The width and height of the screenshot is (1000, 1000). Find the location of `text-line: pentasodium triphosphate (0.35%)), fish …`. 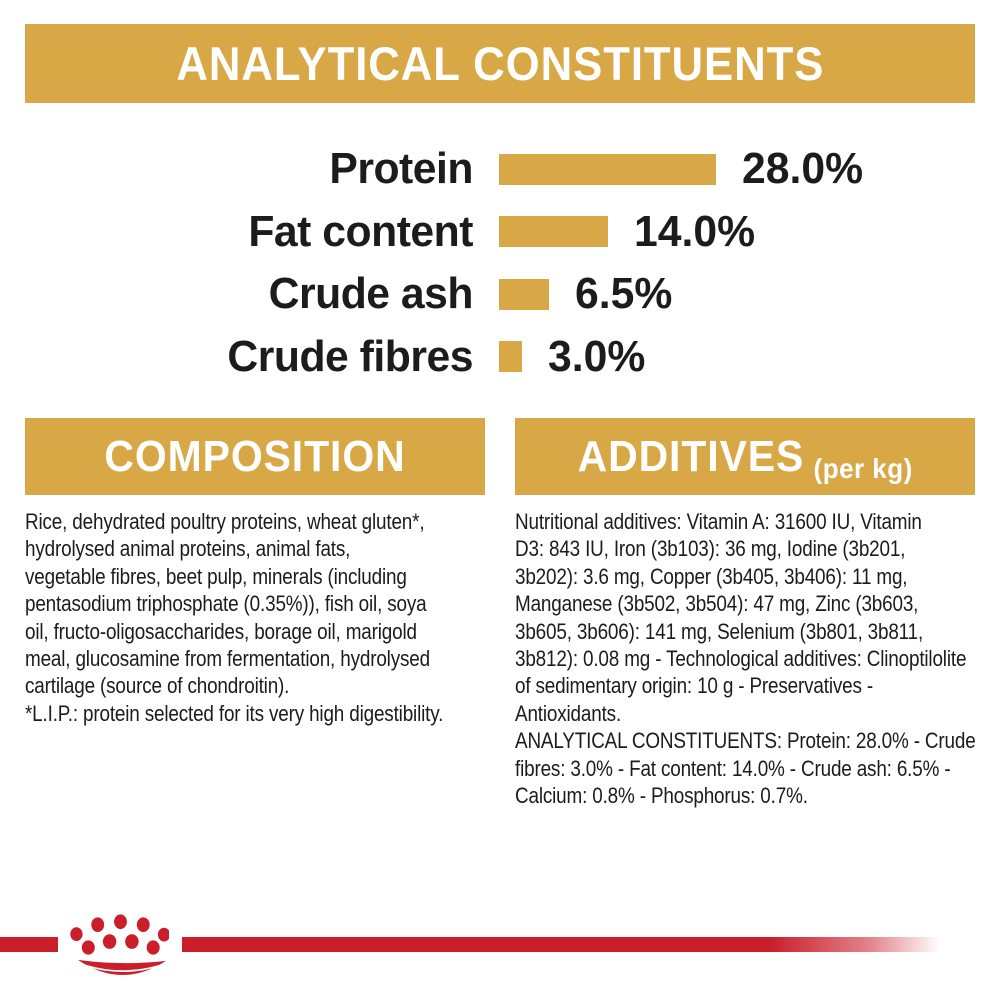

text-line: pentasodium triphosphate (0.35%)), fish … is located at coordinates (226, 604).